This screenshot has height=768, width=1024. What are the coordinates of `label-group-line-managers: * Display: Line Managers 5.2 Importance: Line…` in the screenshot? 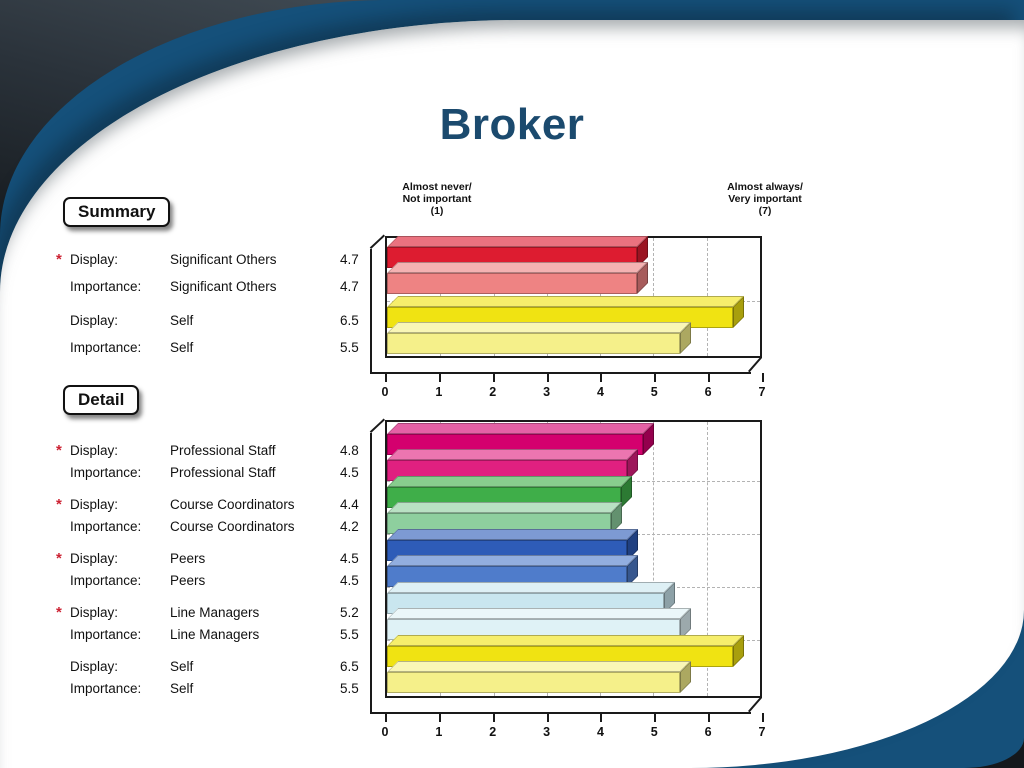 It's located at (219, 624).